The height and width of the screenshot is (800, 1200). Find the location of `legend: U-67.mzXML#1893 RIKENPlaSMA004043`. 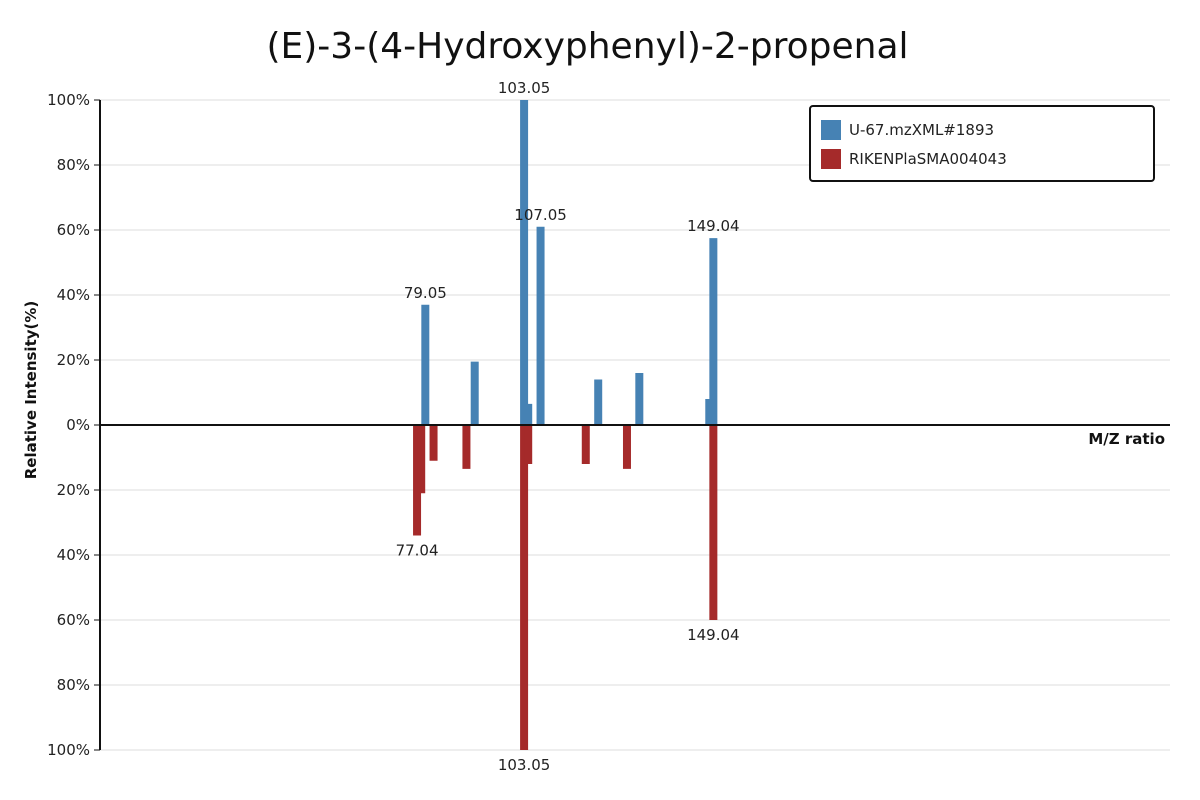

legend: U-67.mzXML#1893 RIKENPlaSMA004043 is located at coordinates (982, 143).